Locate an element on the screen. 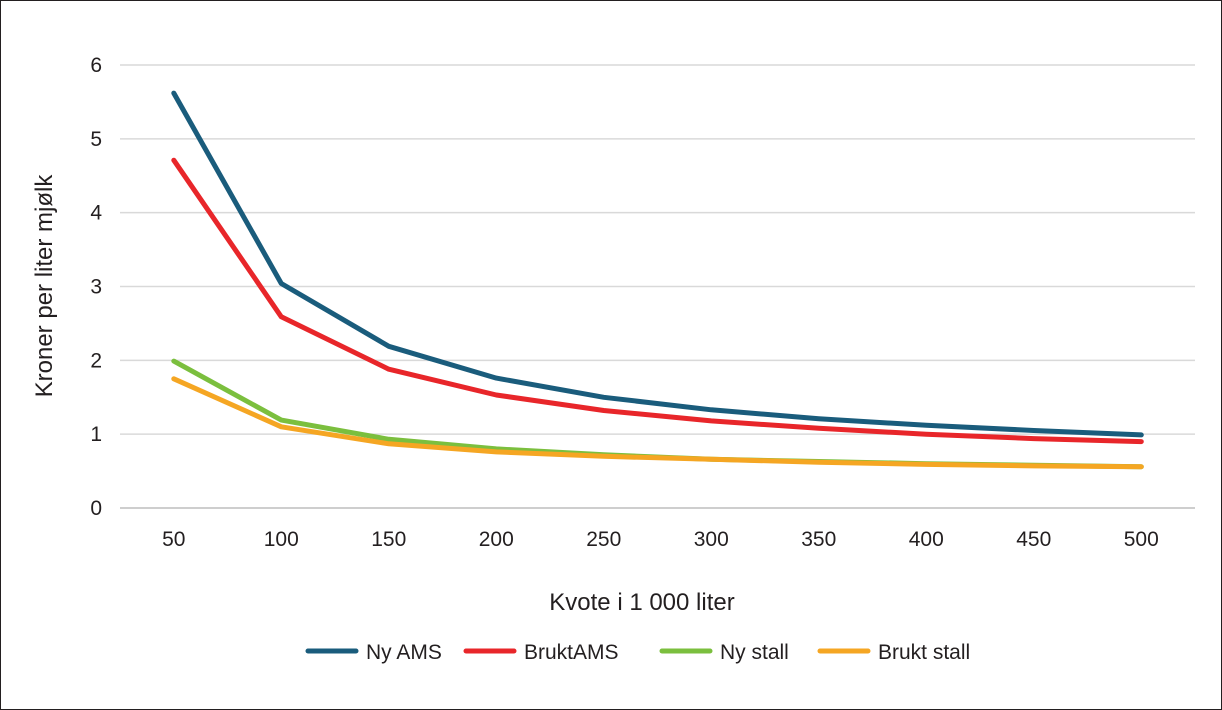 This screenshot has height=710, width=1222. y-tick-label: 3 is located at coordinates (96, 287).